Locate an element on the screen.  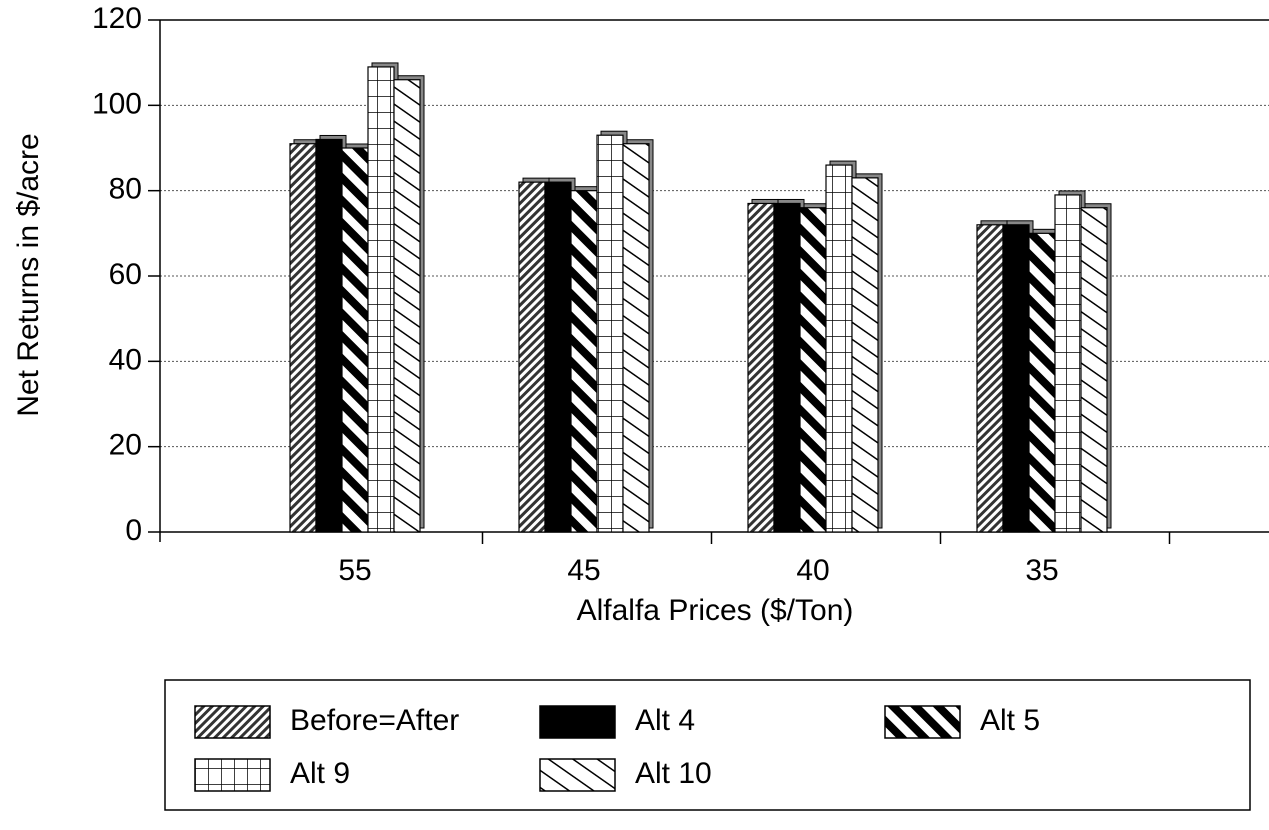
legend-label: Before=After is located at coordinates (374, 720).